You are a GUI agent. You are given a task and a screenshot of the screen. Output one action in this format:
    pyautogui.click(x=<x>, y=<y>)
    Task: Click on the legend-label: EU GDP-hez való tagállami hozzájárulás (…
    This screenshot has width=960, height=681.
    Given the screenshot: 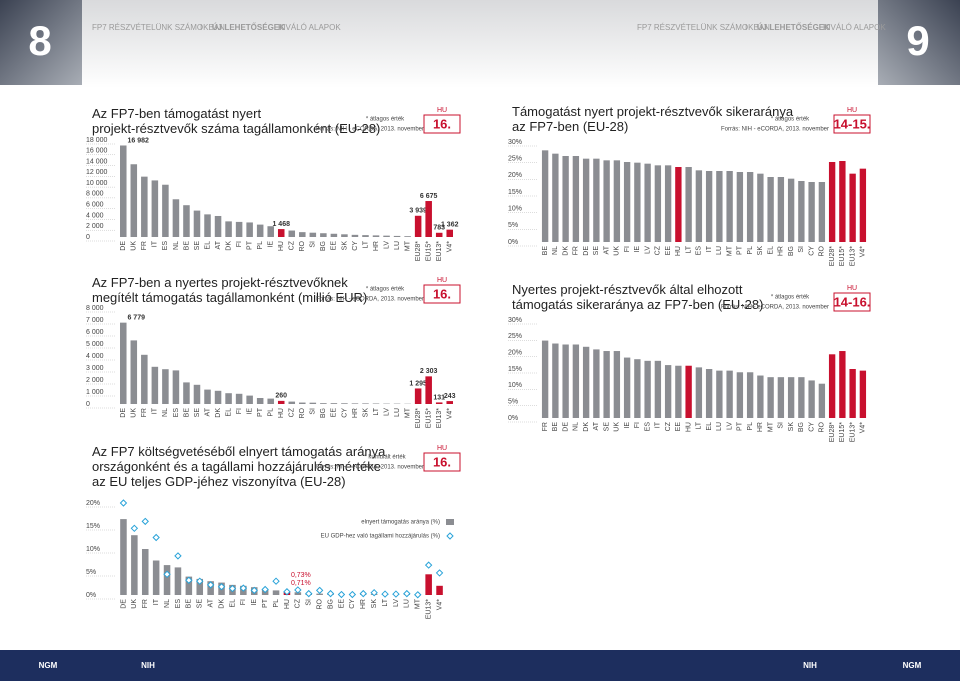 What is the action you would take?
    pyautogui.click(x=380, y=537)
    